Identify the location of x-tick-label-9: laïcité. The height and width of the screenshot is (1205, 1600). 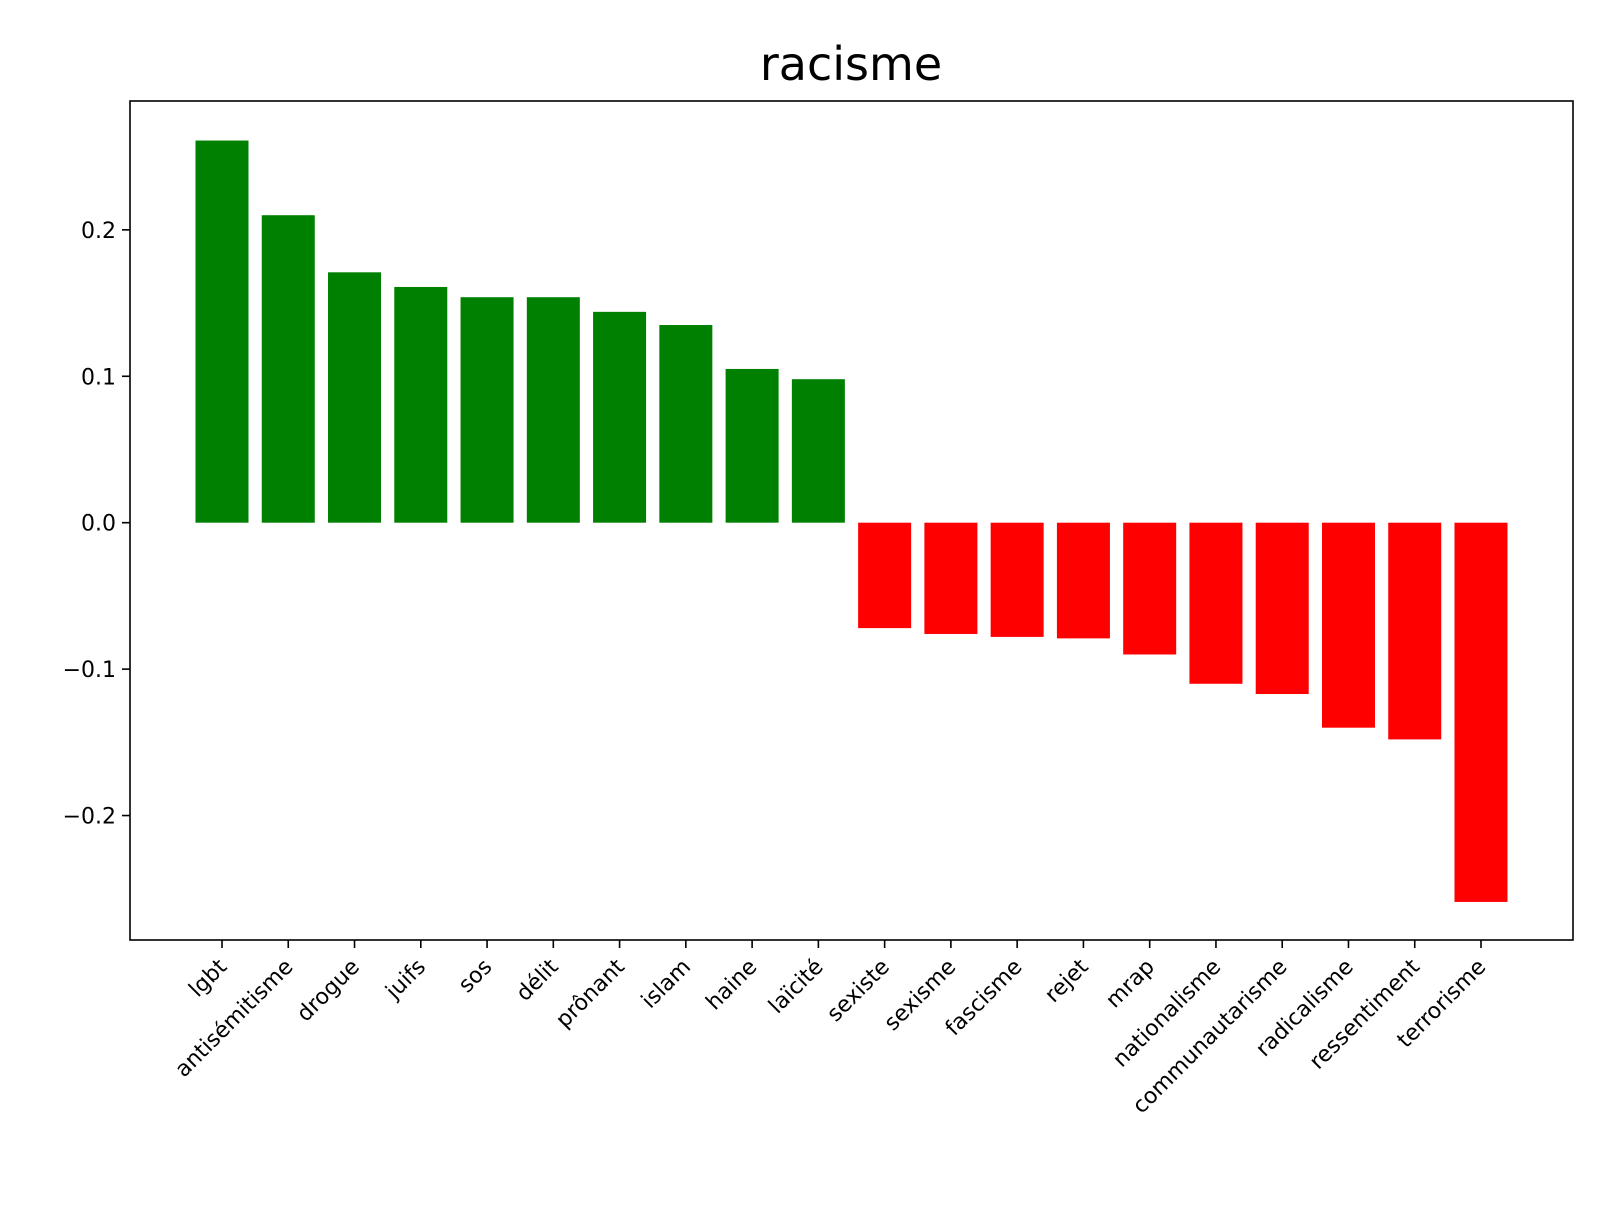
(796, 987).